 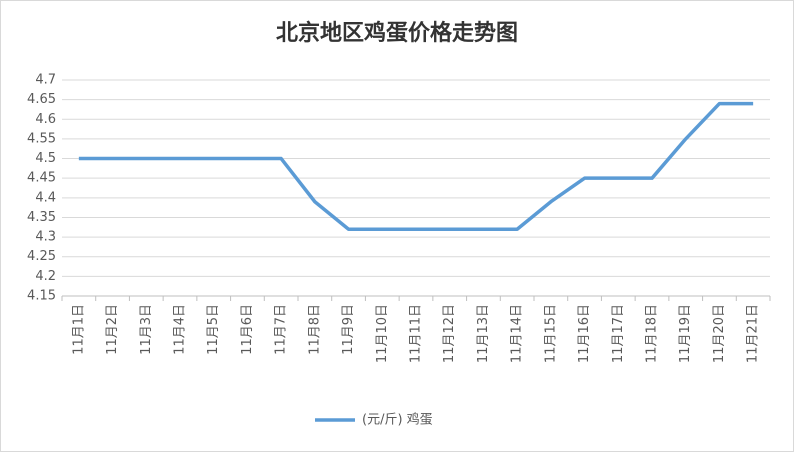 What do you see at coordinates (416, 333) in the screenshot?
I see `x-tick-label: 11月11日` at bounding box center [416, 333].